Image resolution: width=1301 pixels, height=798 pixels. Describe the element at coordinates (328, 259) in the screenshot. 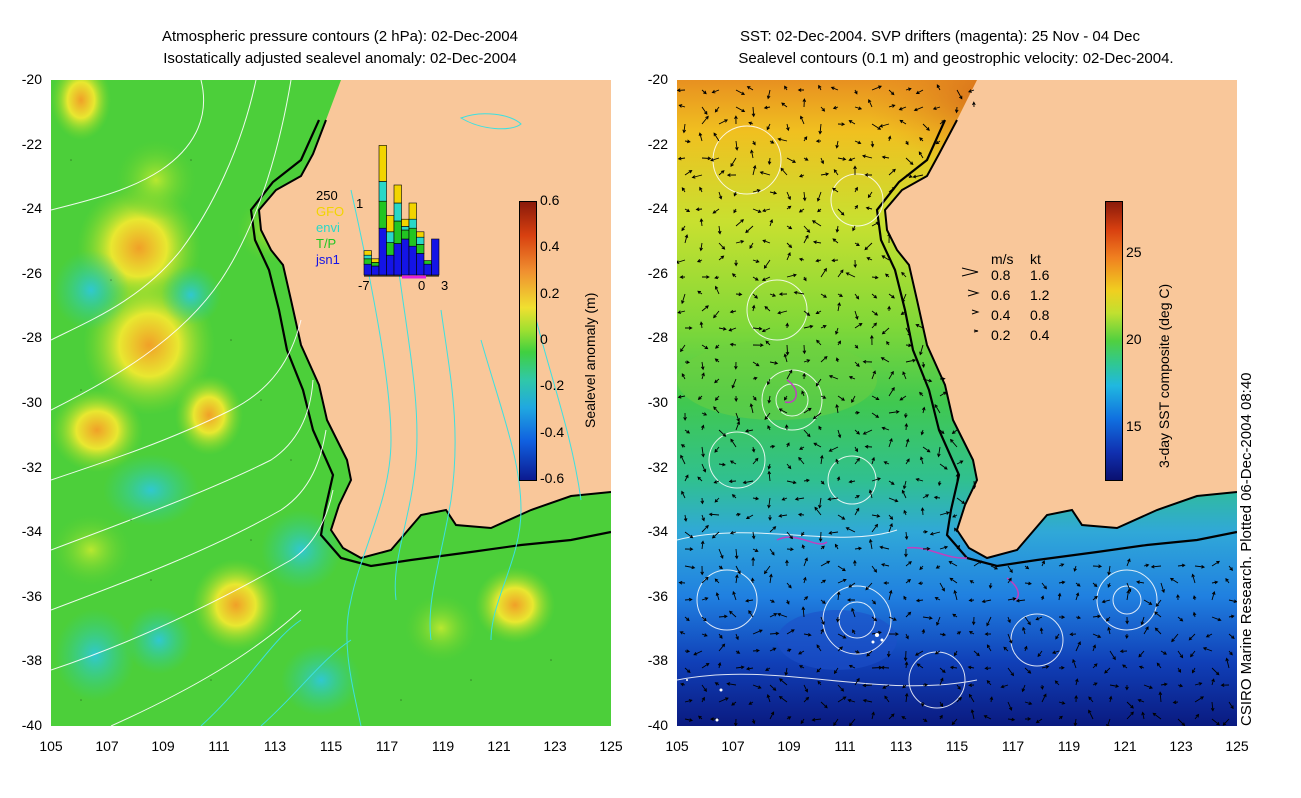

I see `hist-sat-jsn1: jsn1` at that location.